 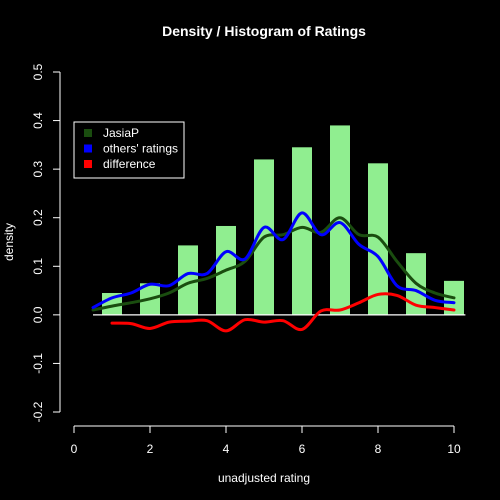 I want to click on x-tick-label-8: 8, so click(x=378, y=449).